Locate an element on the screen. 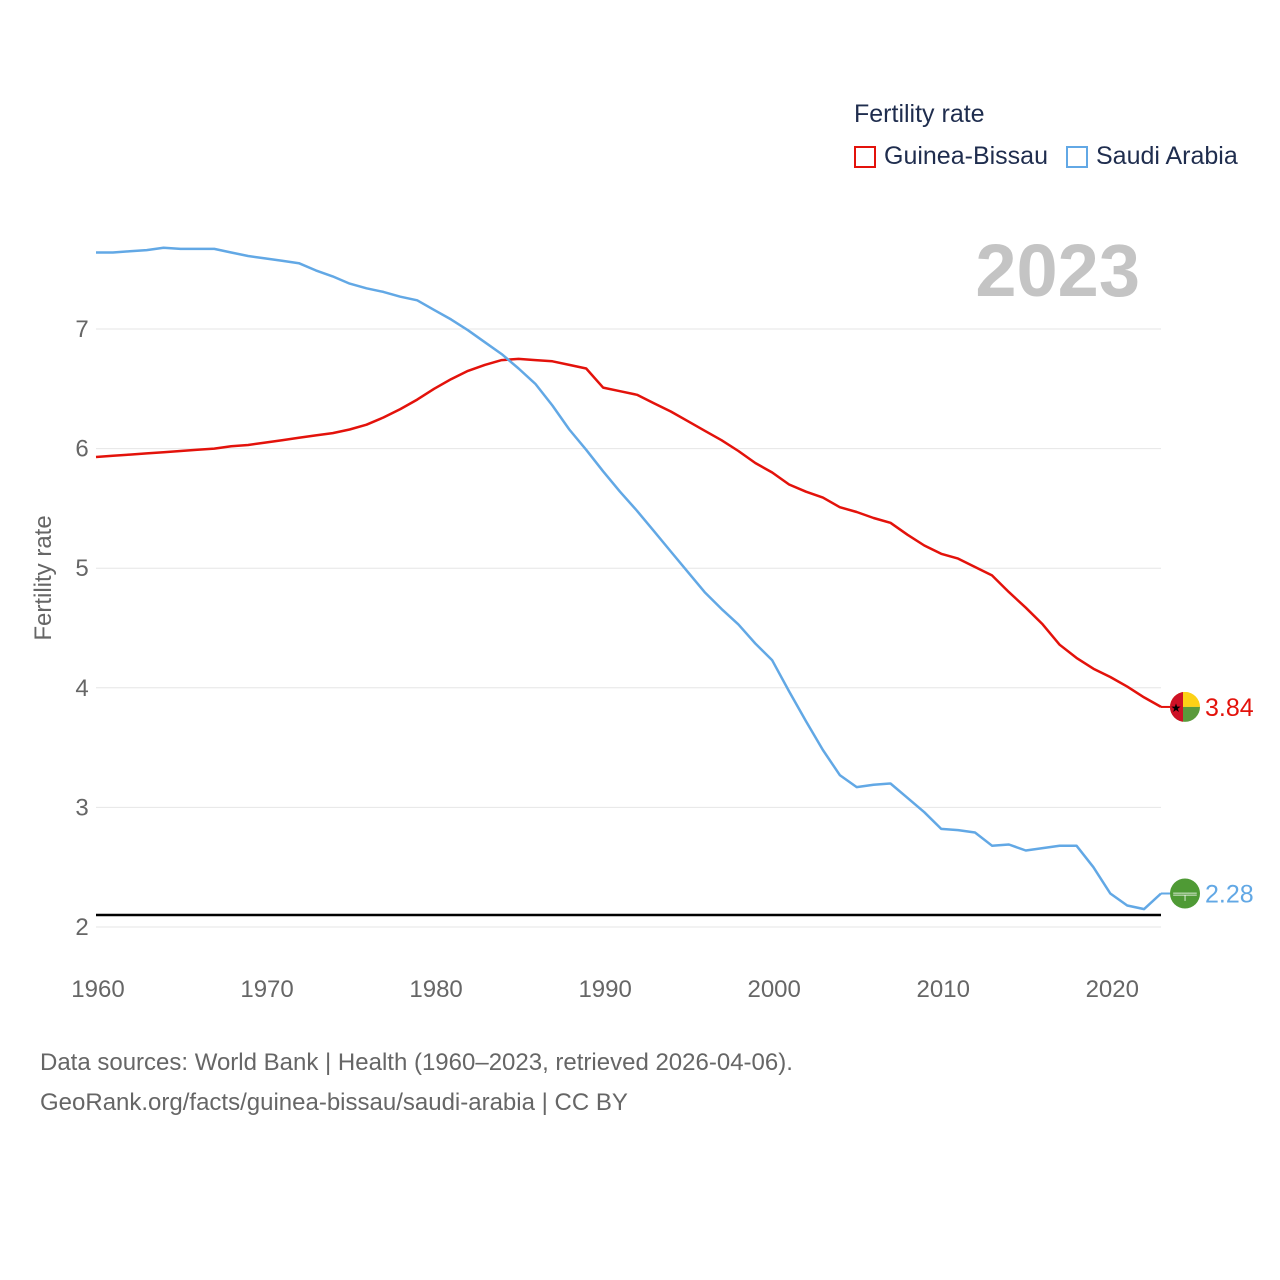  x-tick-label-2020: 2020 is located at coordinates (1112, 989).